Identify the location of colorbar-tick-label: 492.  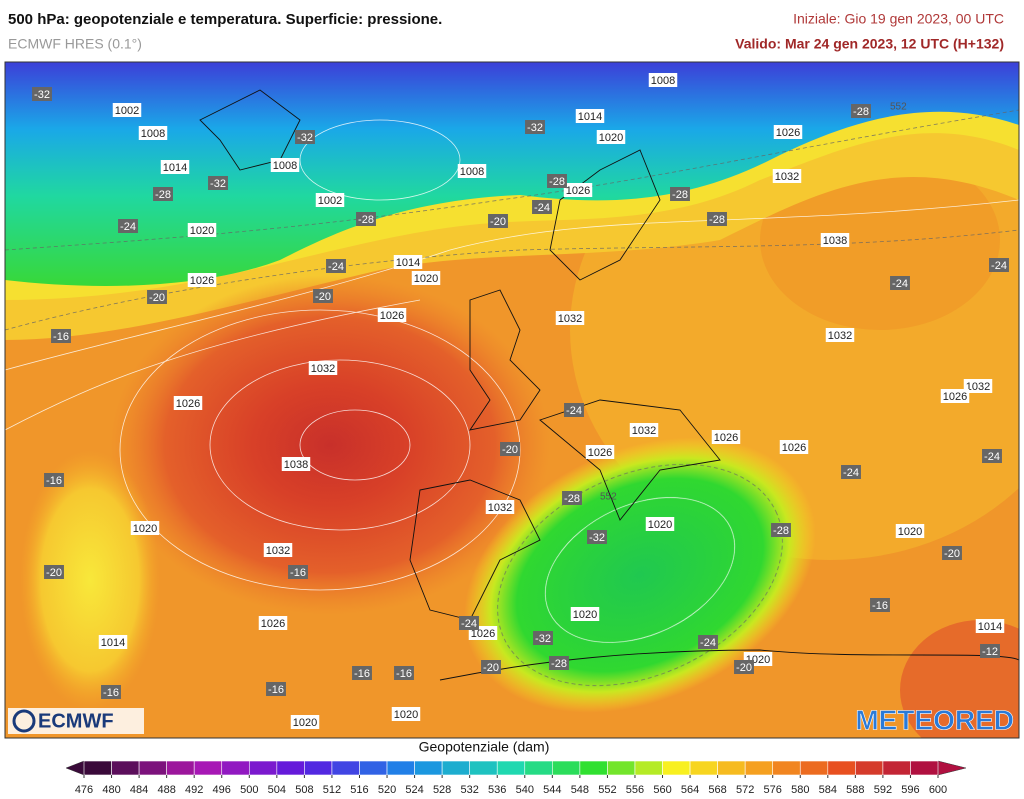
(194, 790).